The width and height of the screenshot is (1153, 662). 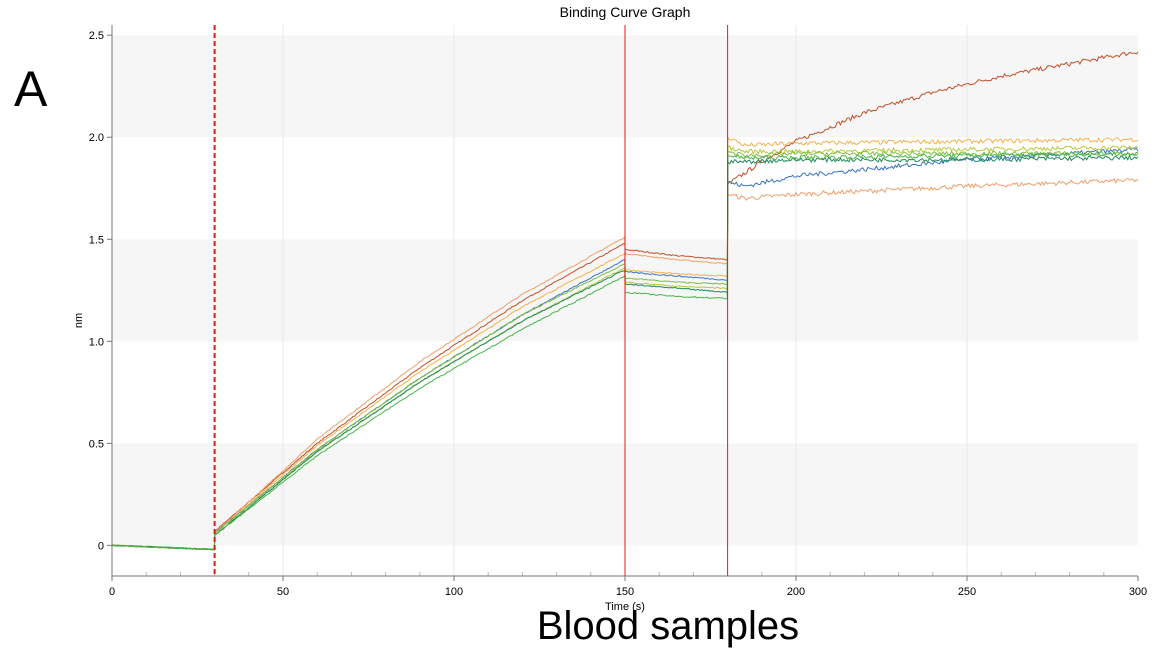 I want to click on x-tick-label: 50, so click(x=283, y=592).